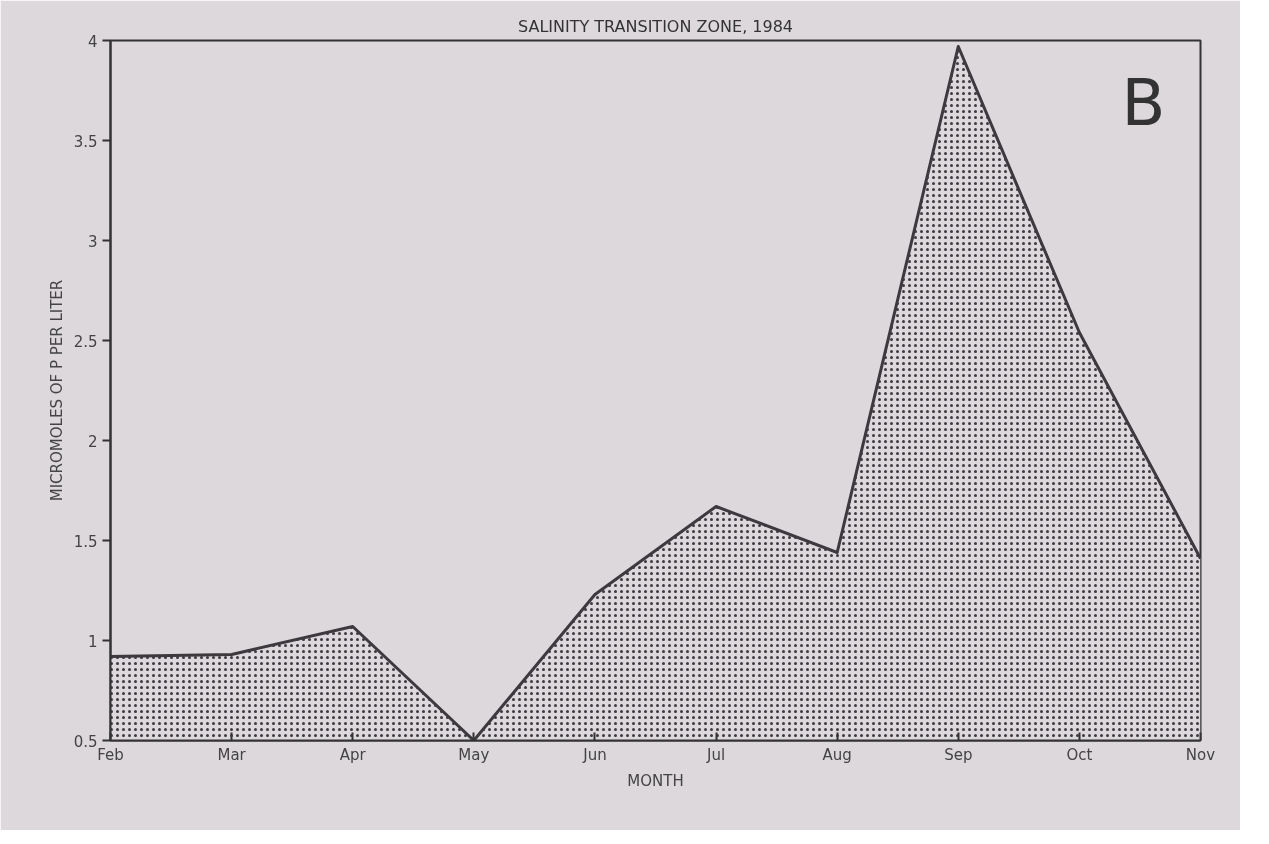 Image resolution: width=1269 pixels, height=844 pixels. What do you see at coordinates (1079, 754) in the screenshot?
I see `x-tick-label: Oct` at bounding box center [1079, 754].